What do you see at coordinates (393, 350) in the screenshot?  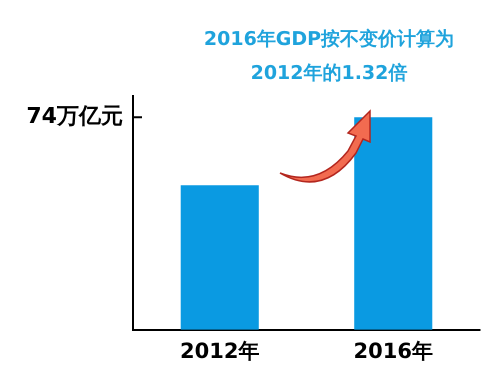 I see `x-tick-label: 2016年` at bounding box center [393, 350].